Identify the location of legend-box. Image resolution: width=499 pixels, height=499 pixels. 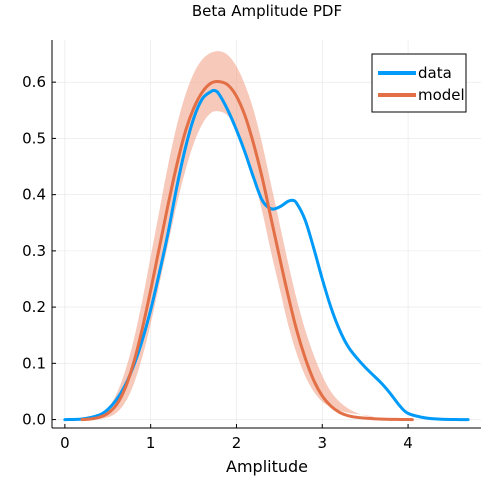
(419, 83).